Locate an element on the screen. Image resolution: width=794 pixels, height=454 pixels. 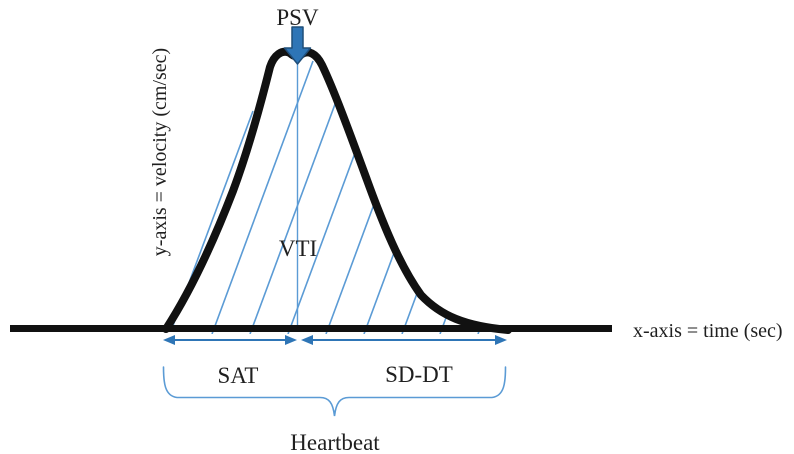
sd-dt-arrow-right-head-icon is located at coordinates (501, 340).